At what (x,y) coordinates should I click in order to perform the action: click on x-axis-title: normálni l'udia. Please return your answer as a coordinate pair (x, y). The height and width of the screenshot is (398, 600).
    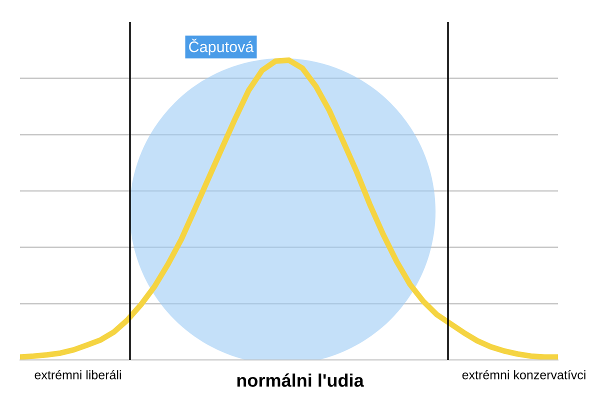
    Looking at the image, I should click on (300, 380).